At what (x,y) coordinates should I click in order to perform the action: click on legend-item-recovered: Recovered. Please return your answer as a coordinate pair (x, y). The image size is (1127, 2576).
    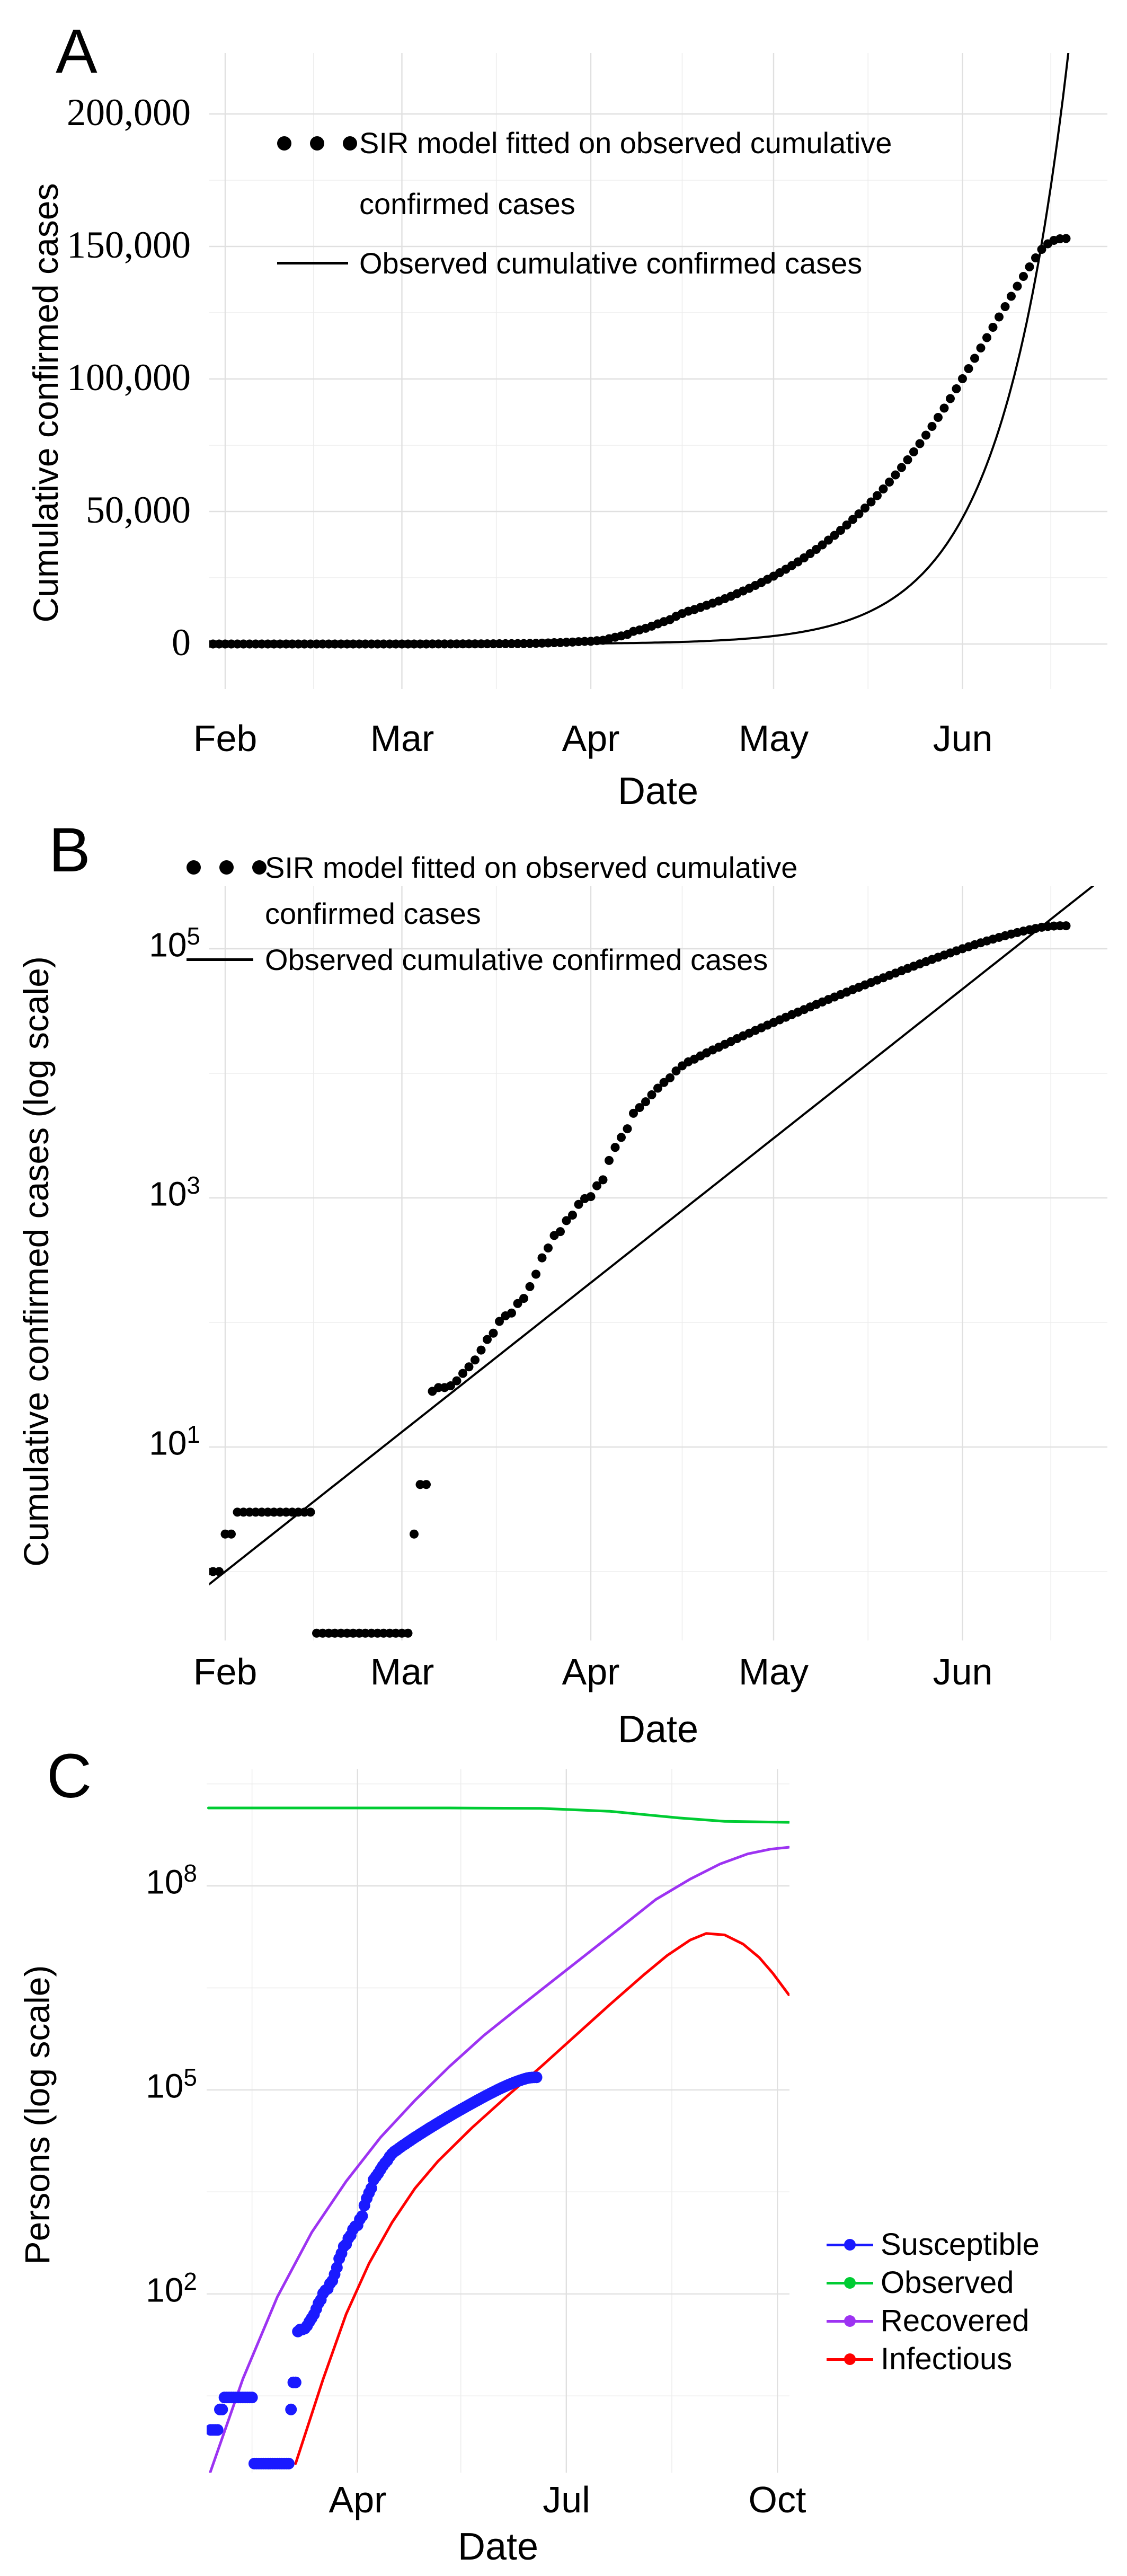
    Looking at the image, I should click on (933, 2321).